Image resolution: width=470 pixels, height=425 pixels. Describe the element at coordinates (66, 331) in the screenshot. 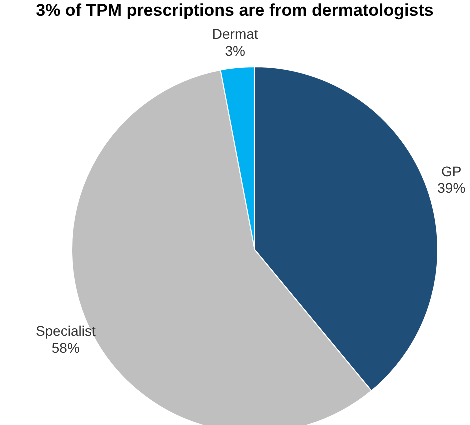

I see `slice-label: Specialist` at that location.